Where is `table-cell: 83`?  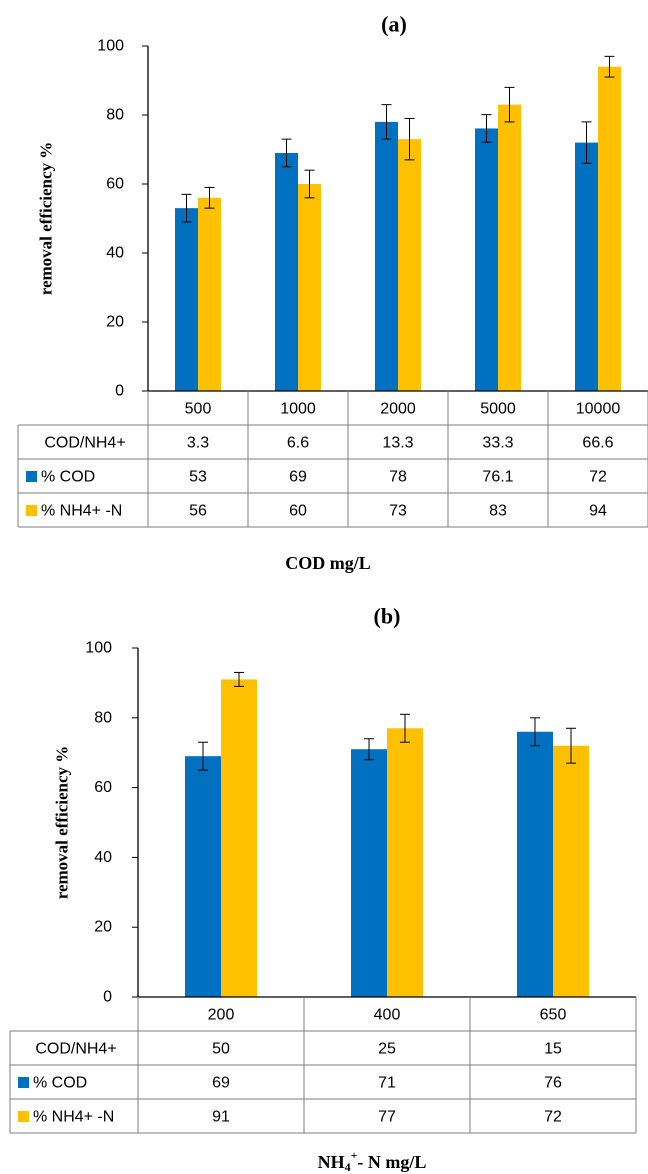 table-cell: 83 is located at coordinates (498, 511).